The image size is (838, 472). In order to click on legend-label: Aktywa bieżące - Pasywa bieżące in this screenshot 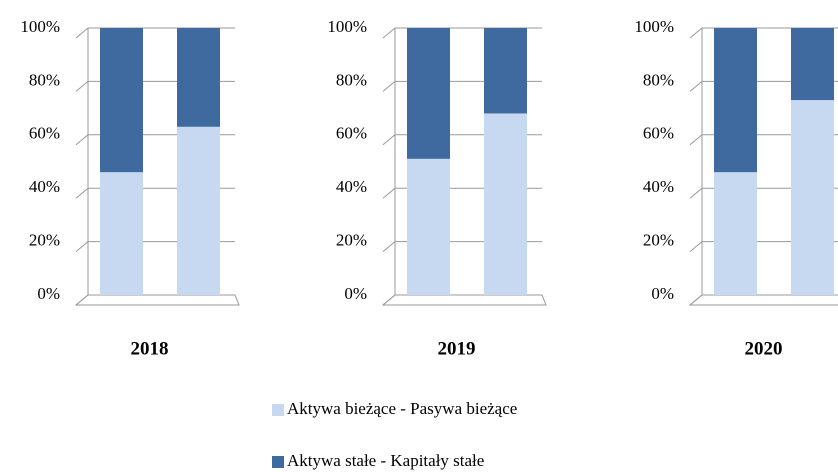, I will do `click(402, 408)`.